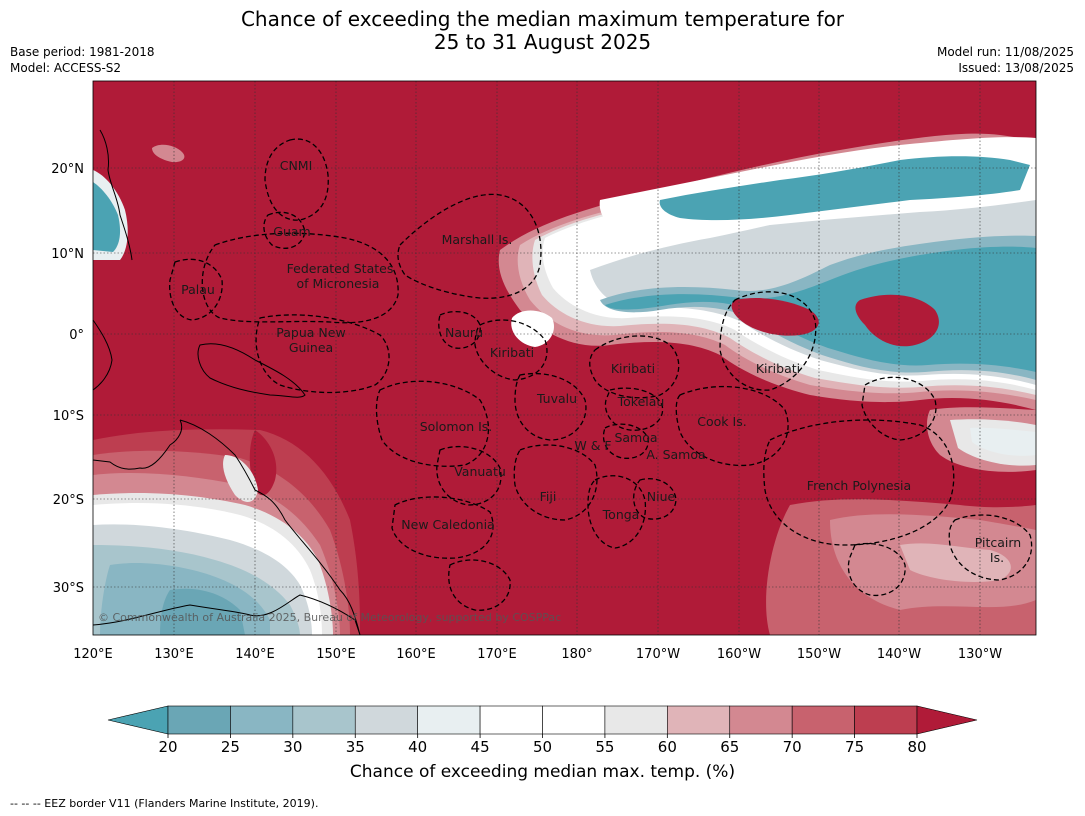 This screenshot has width=1085, height=816. What do you see at coordinates (899, 654) in the screenshot?
I see `longitude-label: 140°W` at bounding box center [899, 654].